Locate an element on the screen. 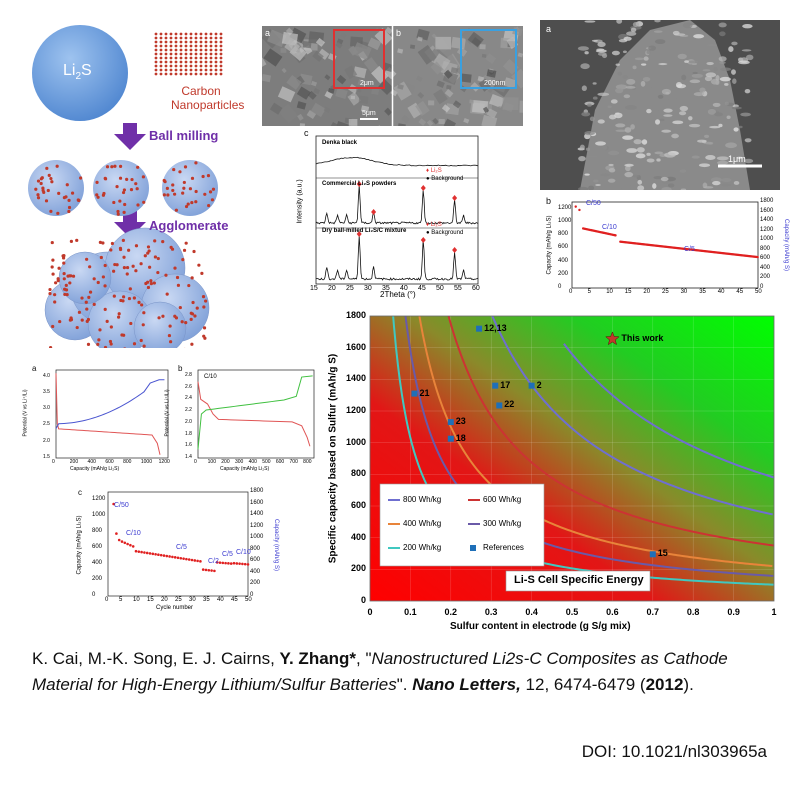  y2-axis-label: Capacity (mAh/g S) is located at coordinates (276, 545).